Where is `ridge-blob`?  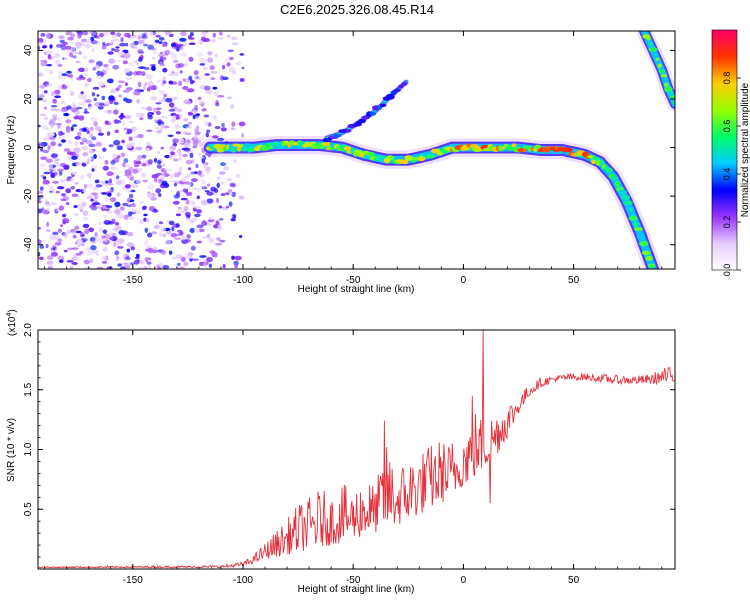 ridge-blob is located at coordinates (633, 218).